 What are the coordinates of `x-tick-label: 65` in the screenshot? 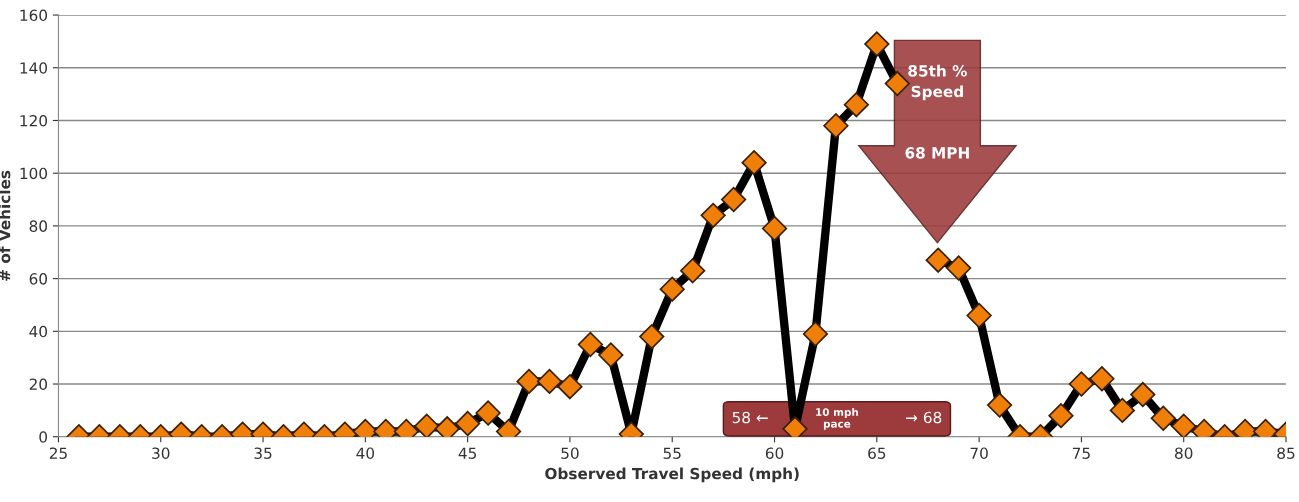 It's located at (877, 453).